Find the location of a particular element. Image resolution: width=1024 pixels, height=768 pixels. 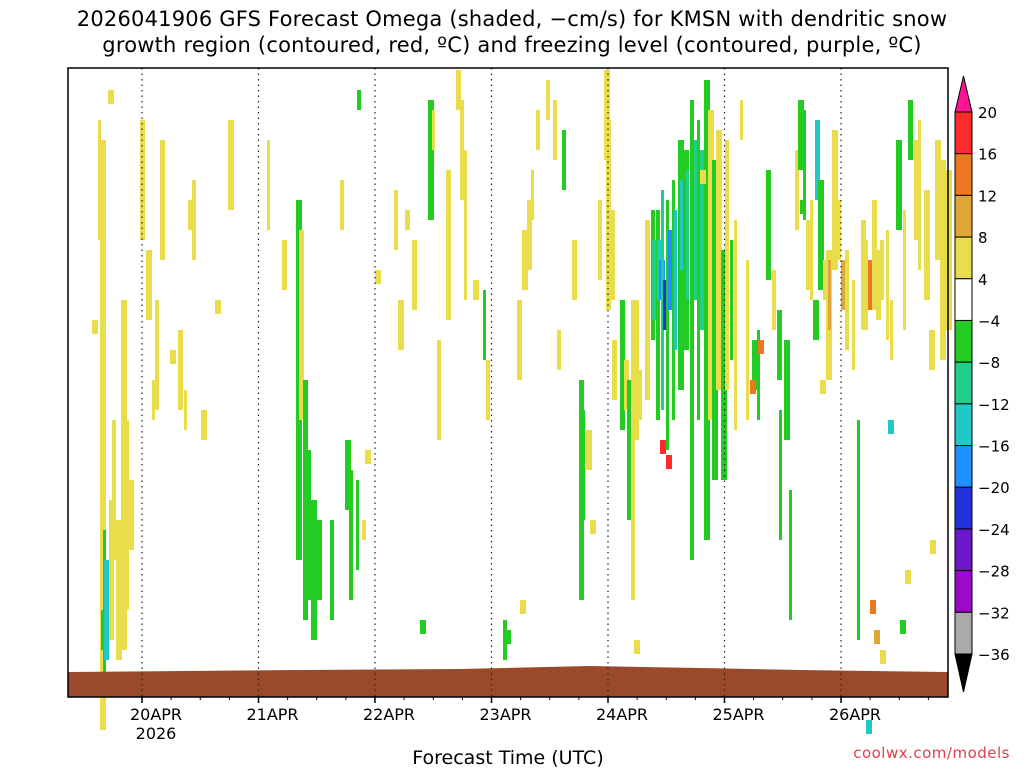

colorbar-bottom-arrow is located at coordinates (963, 673).